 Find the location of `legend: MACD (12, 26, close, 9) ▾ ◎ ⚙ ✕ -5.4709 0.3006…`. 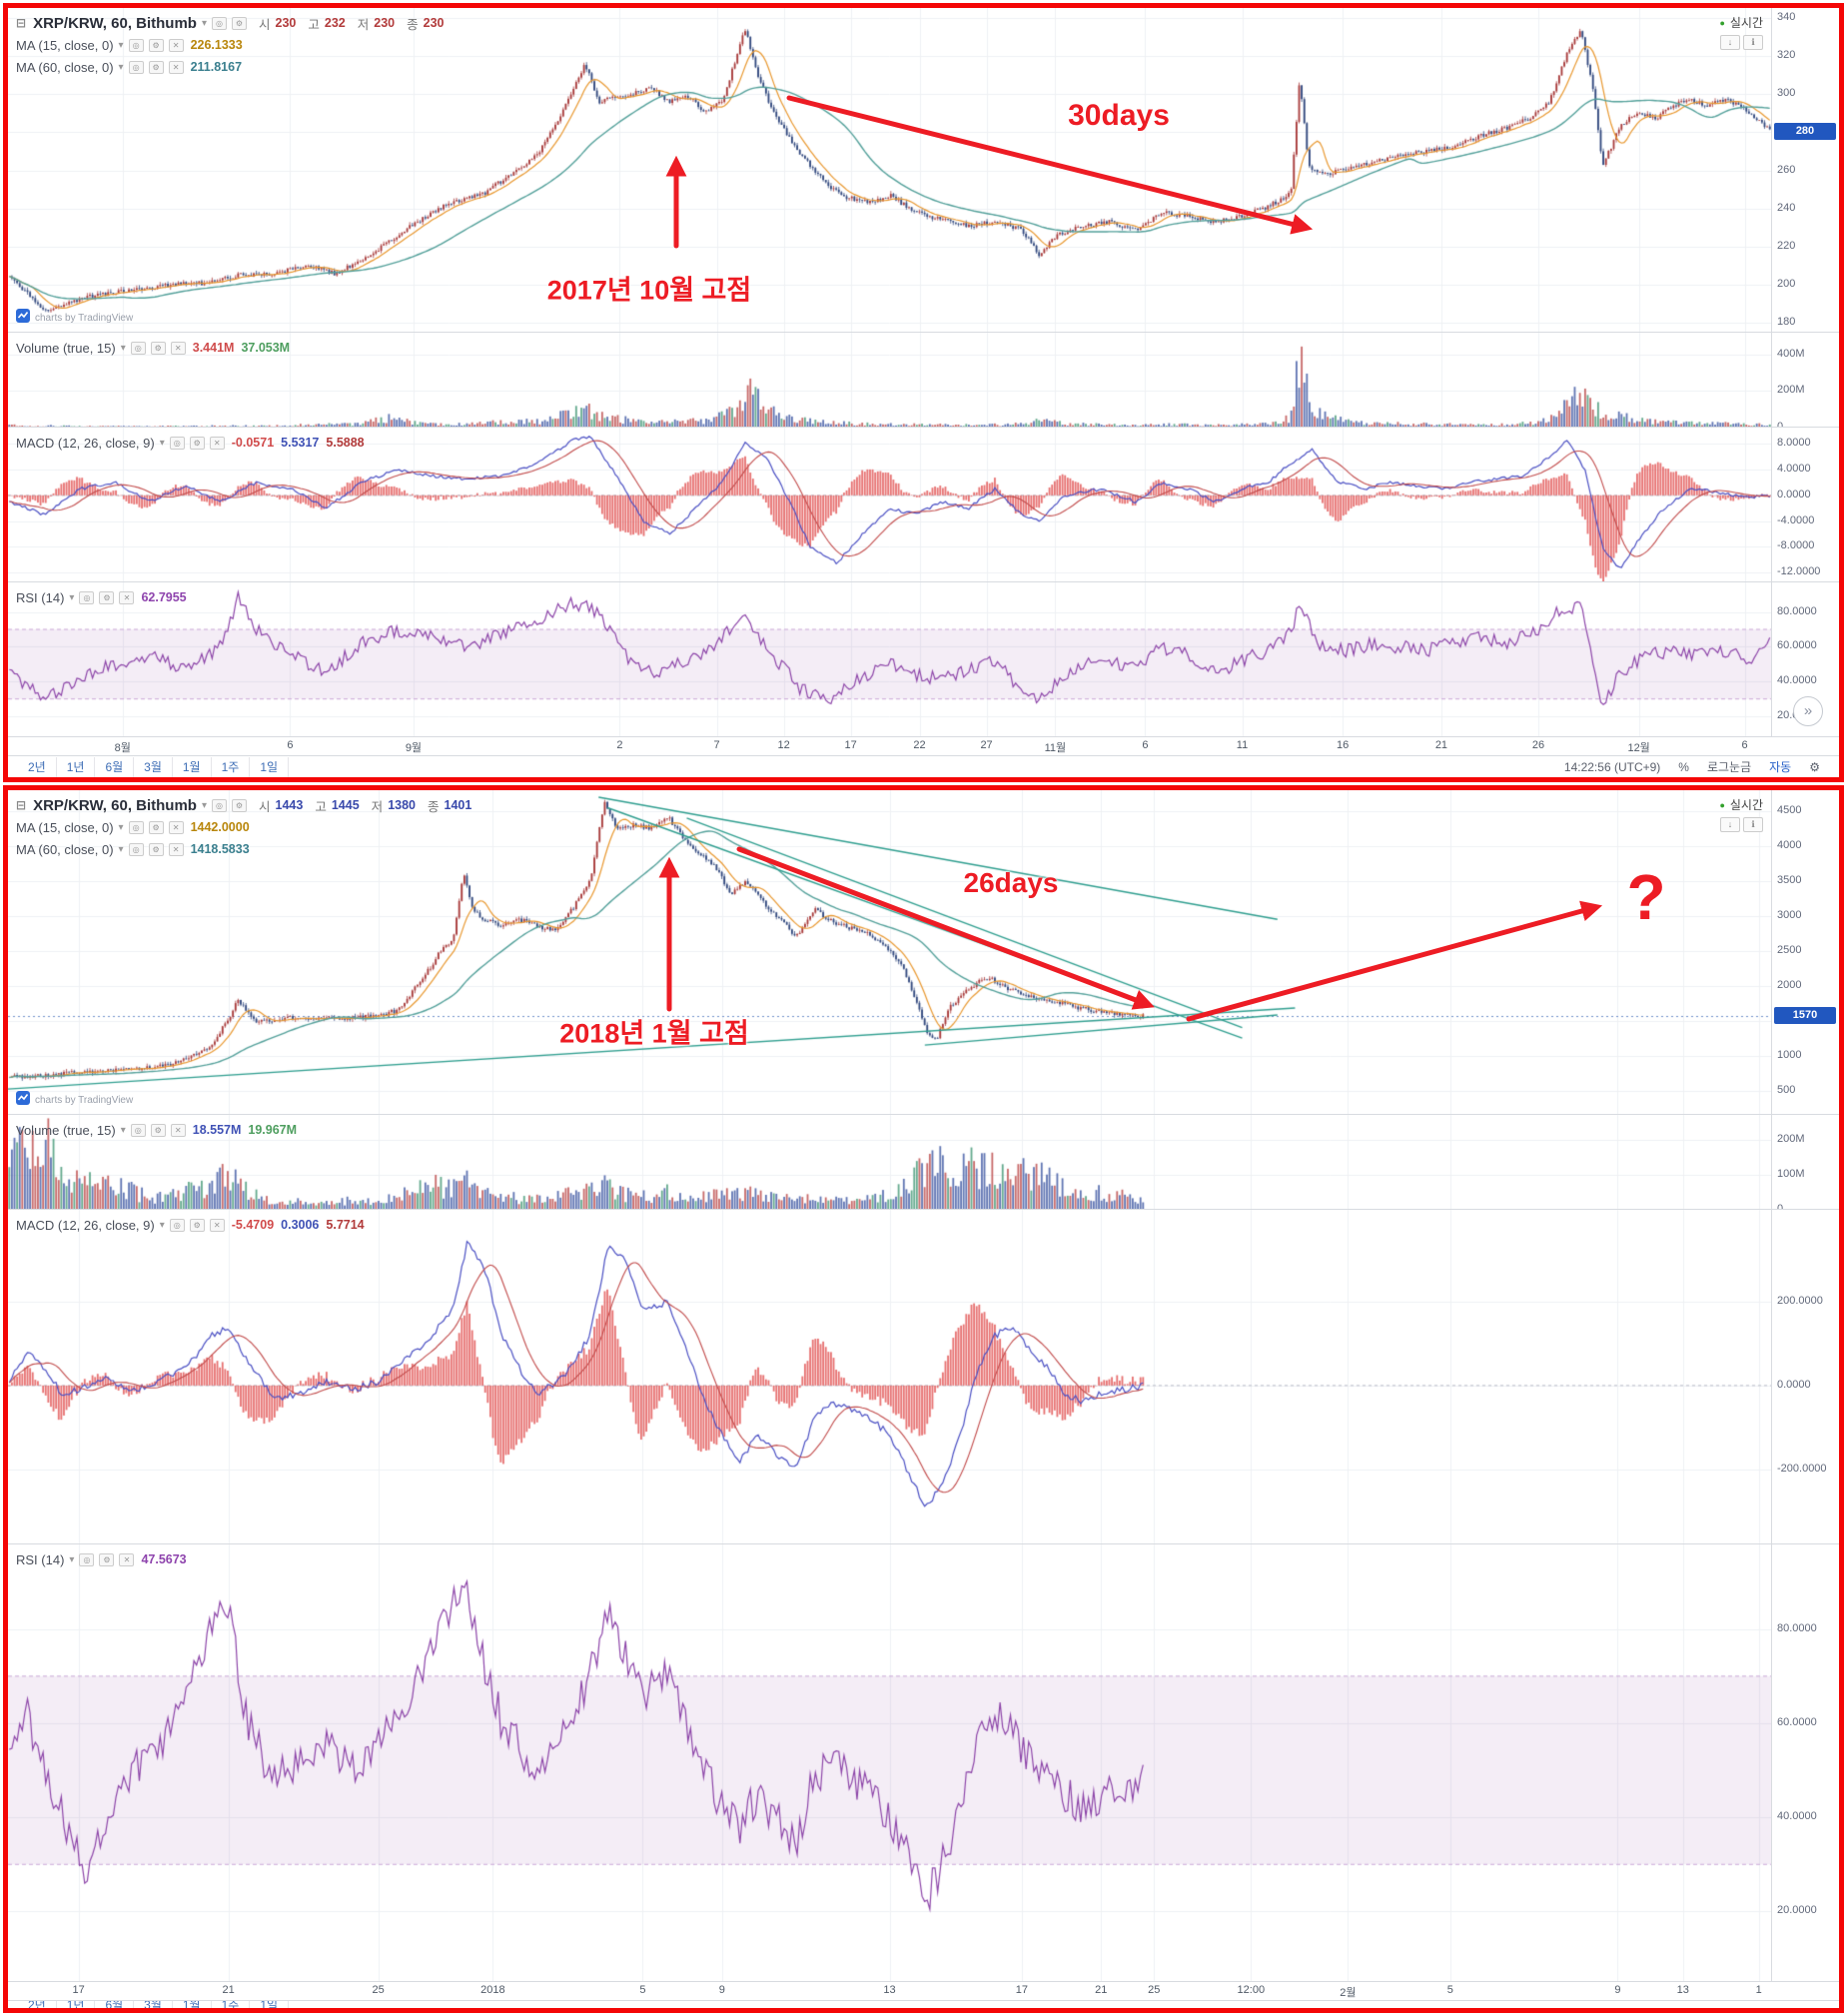

legend: MACD (12, 26, close, 9) ▾ ◎ ⚙ ✕ -5.4709 0.3006… is located at coordinates (190, 1225).